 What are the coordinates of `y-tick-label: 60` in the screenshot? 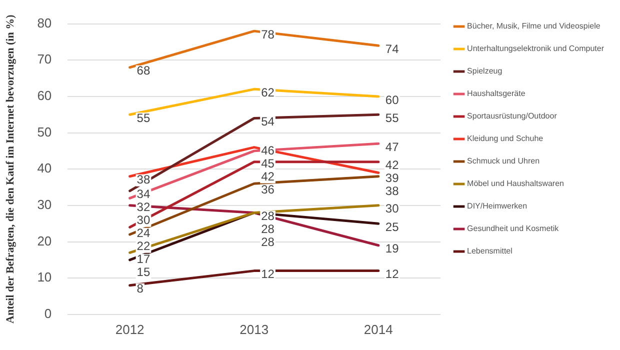 It's located at (44, 96).